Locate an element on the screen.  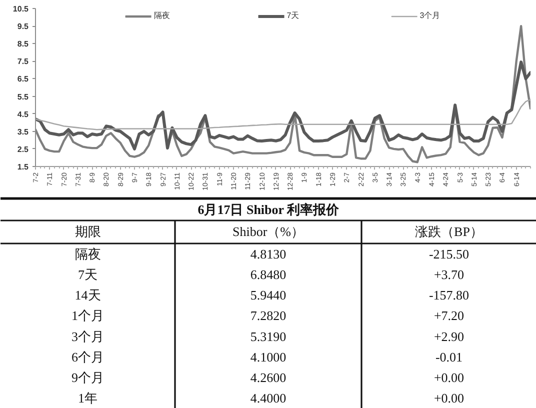
legend-label: 隔夜 is located at coordinates (162, 15).